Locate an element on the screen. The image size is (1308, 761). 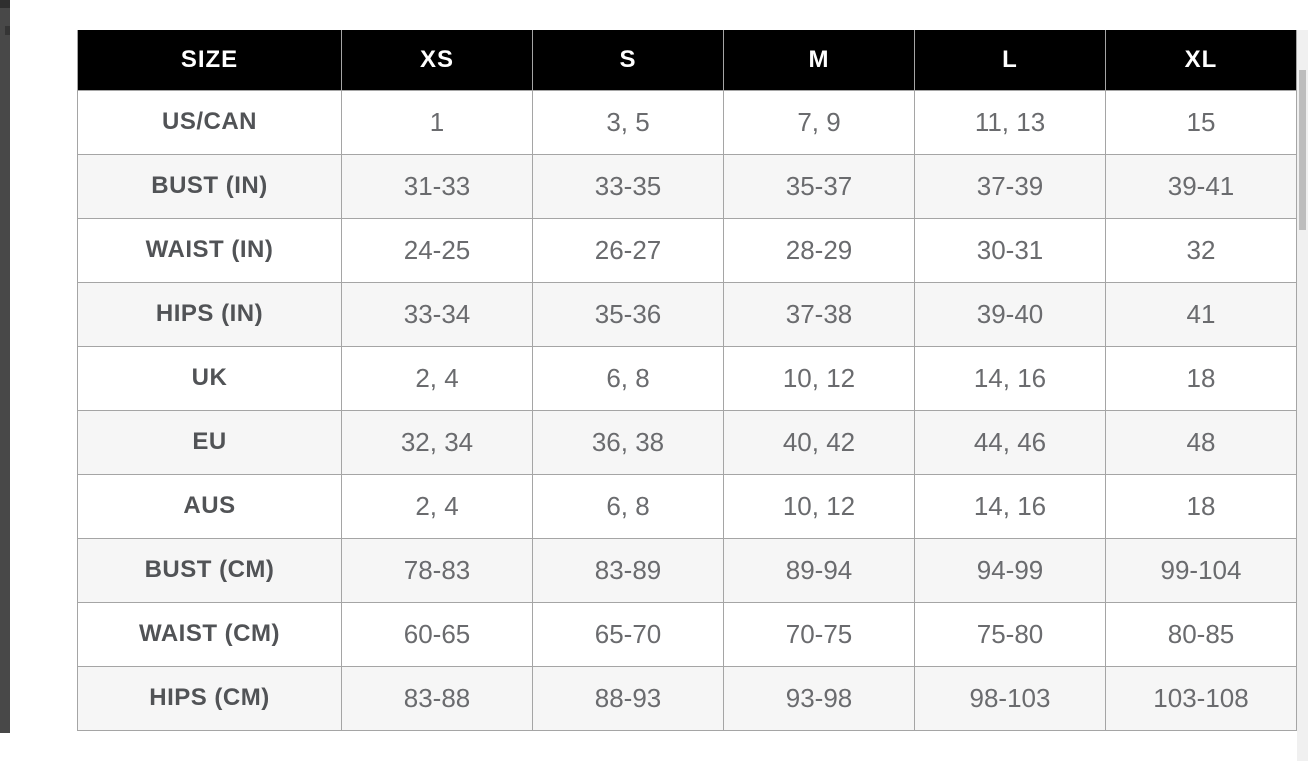
size-value-cell: 89-94 is located at coordinates (819, 570).